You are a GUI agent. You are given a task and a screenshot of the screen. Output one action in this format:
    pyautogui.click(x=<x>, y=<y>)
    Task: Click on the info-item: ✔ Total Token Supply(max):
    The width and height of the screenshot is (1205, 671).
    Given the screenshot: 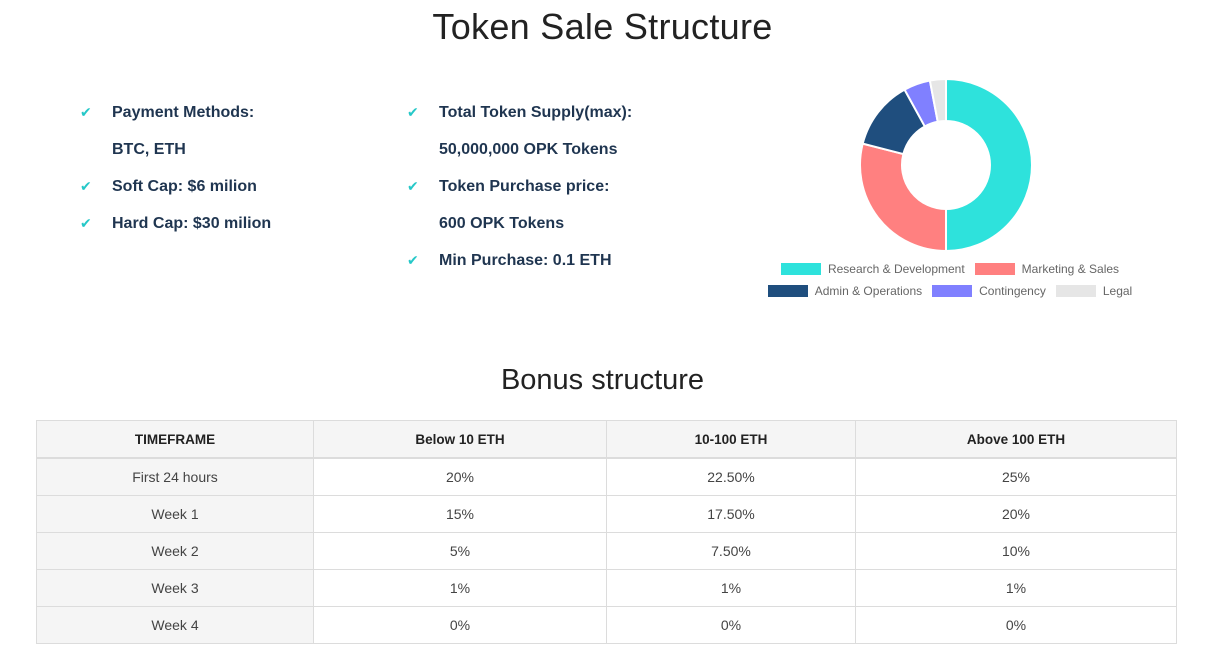 What is the action you would take?
    pyautogui.click(x=519, y=112)
    